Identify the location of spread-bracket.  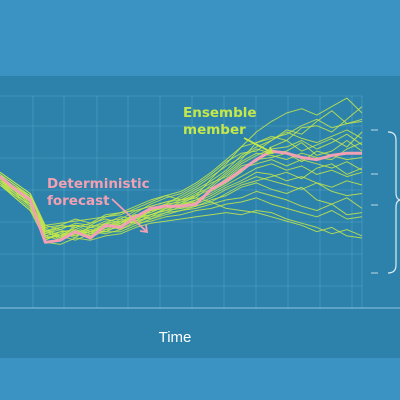
(393, 202).